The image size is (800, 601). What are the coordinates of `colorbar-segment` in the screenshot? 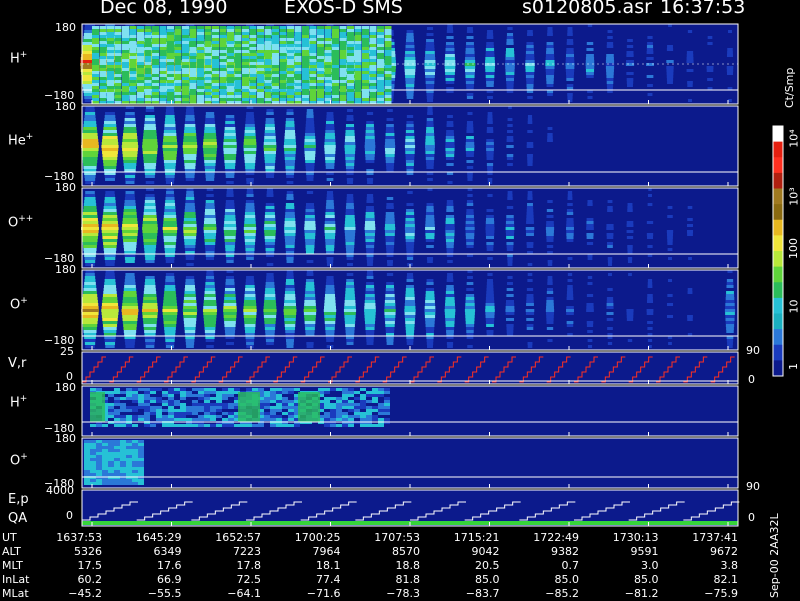 It's located at (778, 212).